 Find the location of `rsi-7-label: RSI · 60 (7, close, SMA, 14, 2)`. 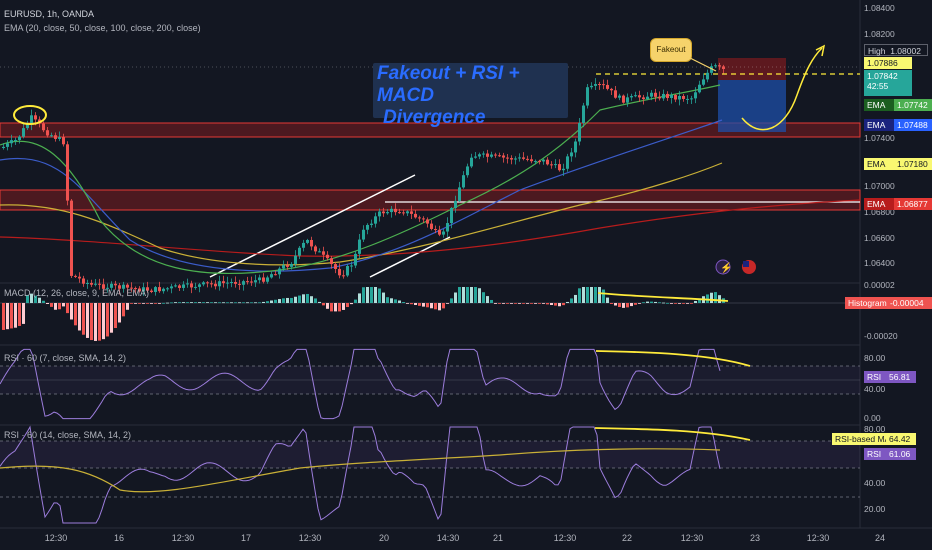

rsi-7-label: RSI · 60 (7, close, SMA, 14, 2) is located at coordinates (65, 358).